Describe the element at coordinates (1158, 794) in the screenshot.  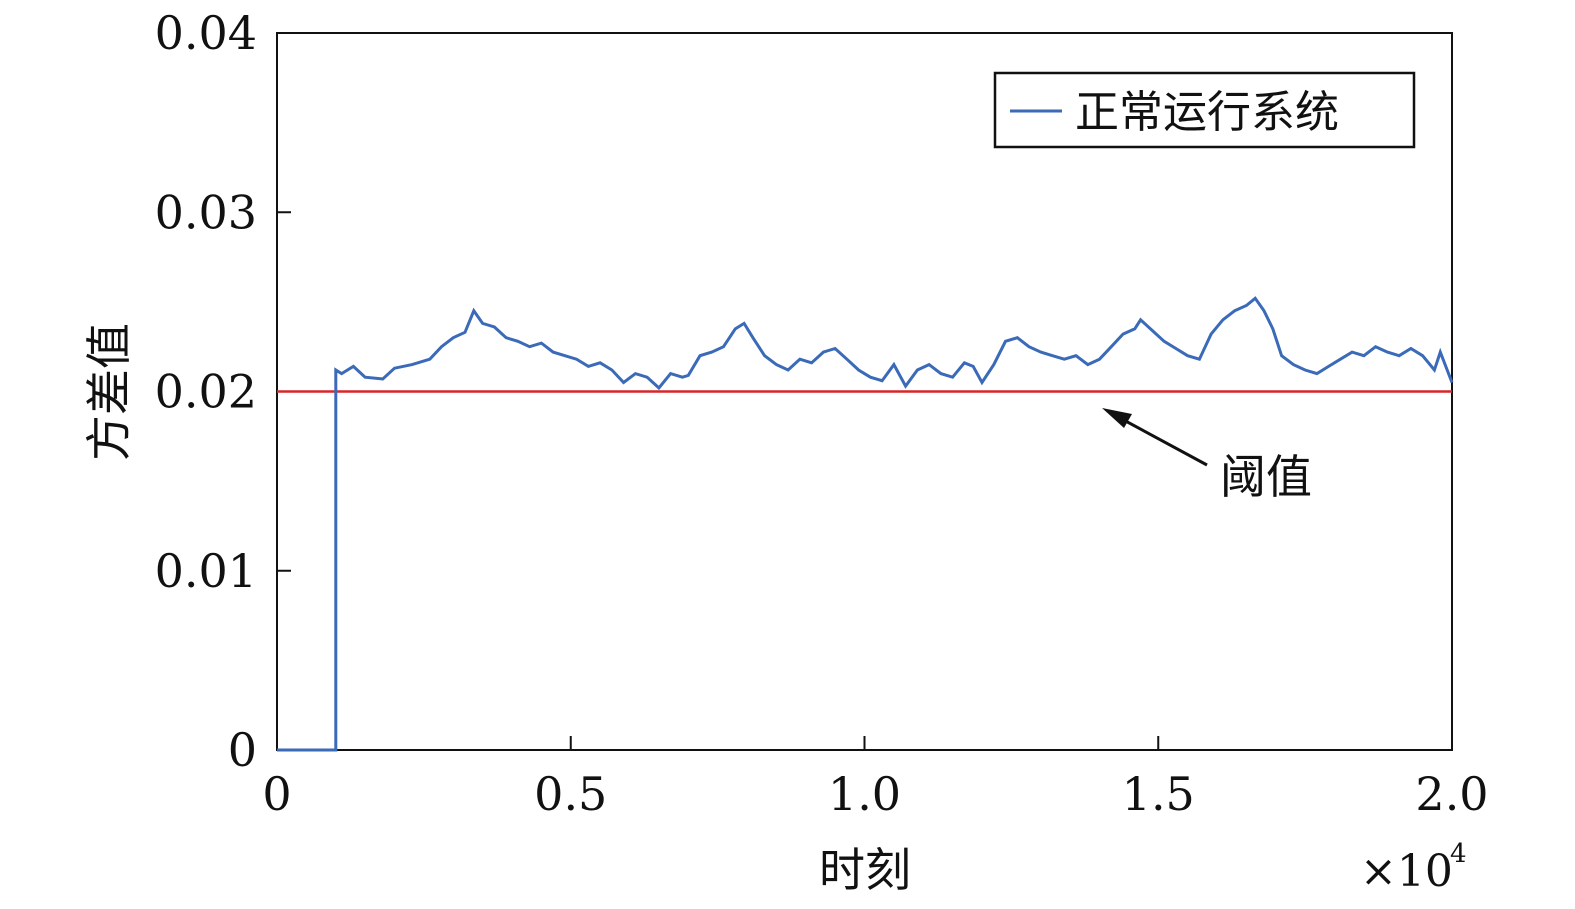
I see `x-tick-label: 1.5` at that location.